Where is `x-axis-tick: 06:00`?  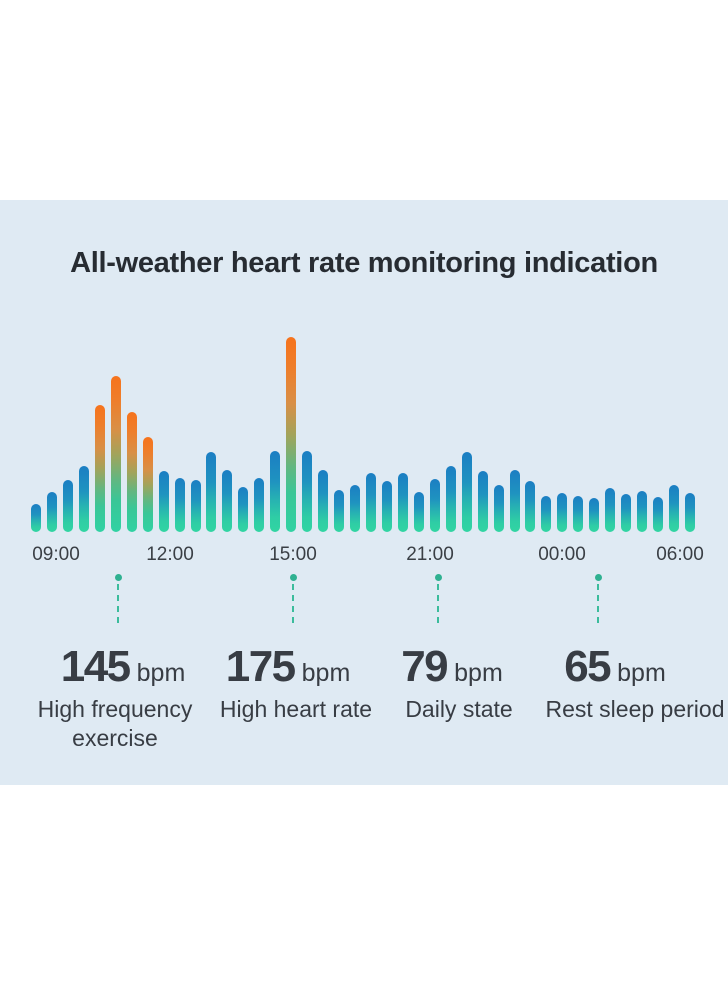
x-axis-tick: 06:00 is located at coordinates (680, 554).